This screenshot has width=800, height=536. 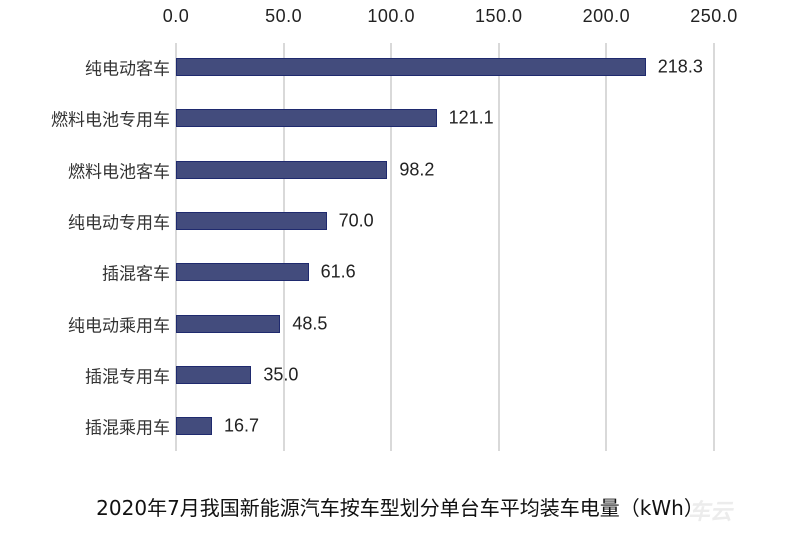 What do you see at coordinates (136, 274) in the screenshot?
I see `category-label: 插混客车` at bounding box center [136, 274].